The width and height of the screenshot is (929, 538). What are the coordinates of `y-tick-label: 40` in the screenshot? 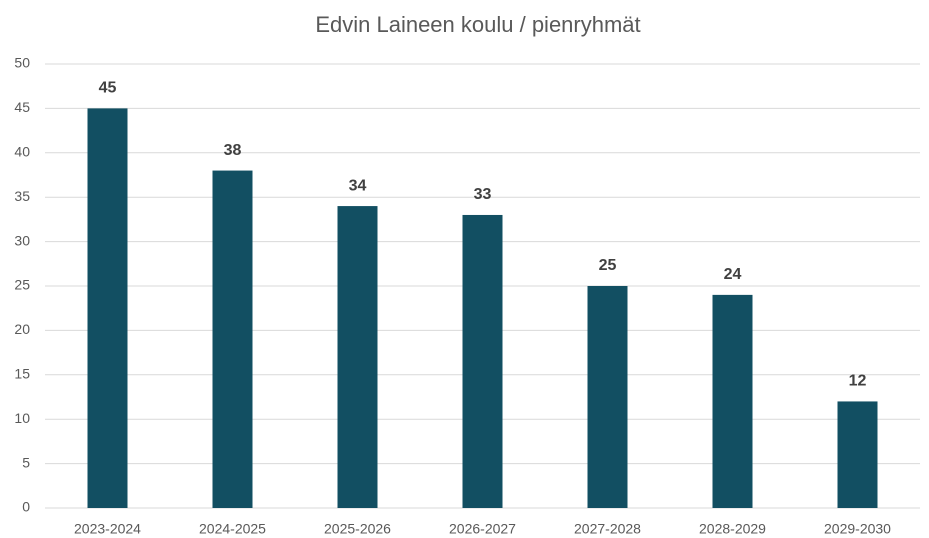 It's located at (22, 152).